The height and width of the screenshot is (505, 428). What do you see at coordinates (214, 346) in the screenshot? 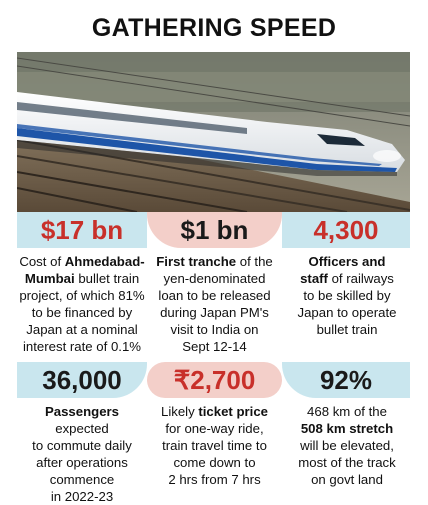
I see `desc-tranche-text-g: Sept 12-14` at bounding box center [214, 346].